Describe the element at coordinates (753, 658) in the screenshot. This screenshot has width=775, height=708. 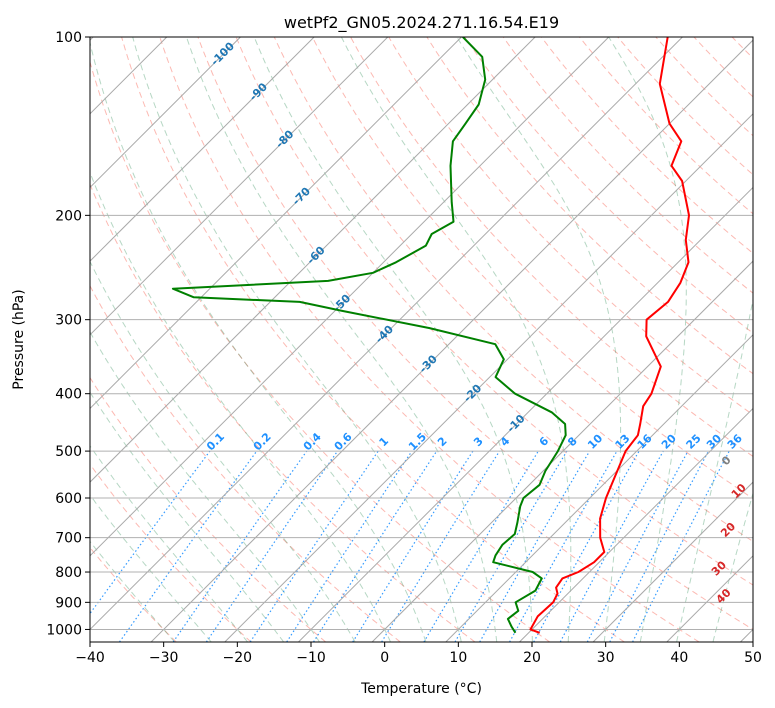
I see `x-tick-label: 50` at that location.